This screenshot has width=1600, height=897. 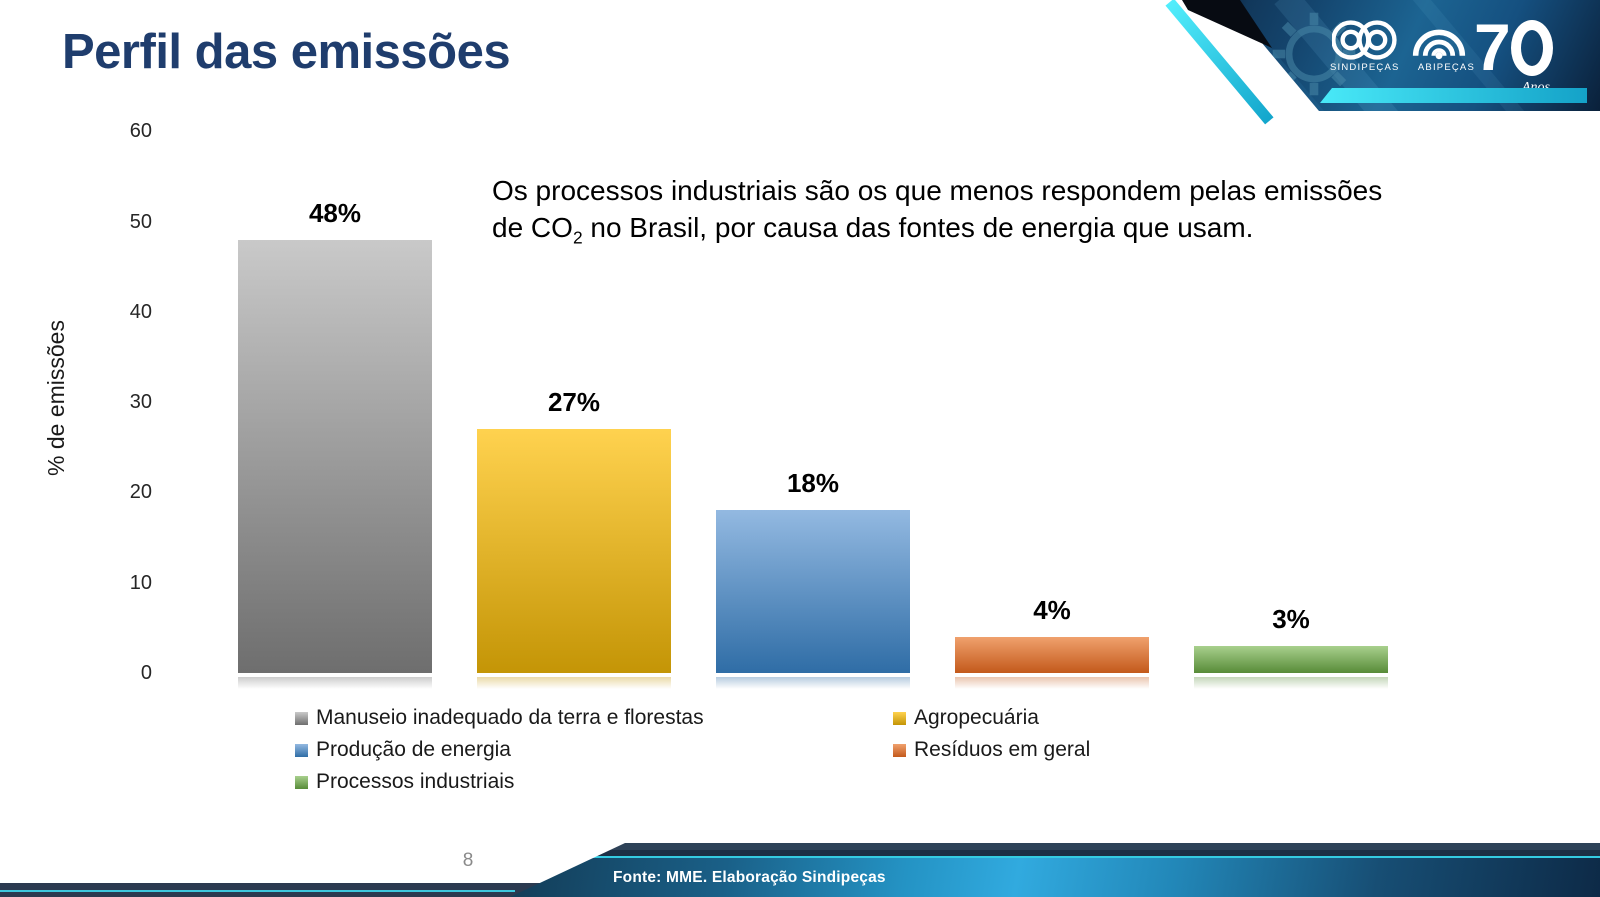 What do you see at coordinates (413, 749) in the screenshot?
I see `legend-label: Produção de energia` at bounding box center [413, 749].